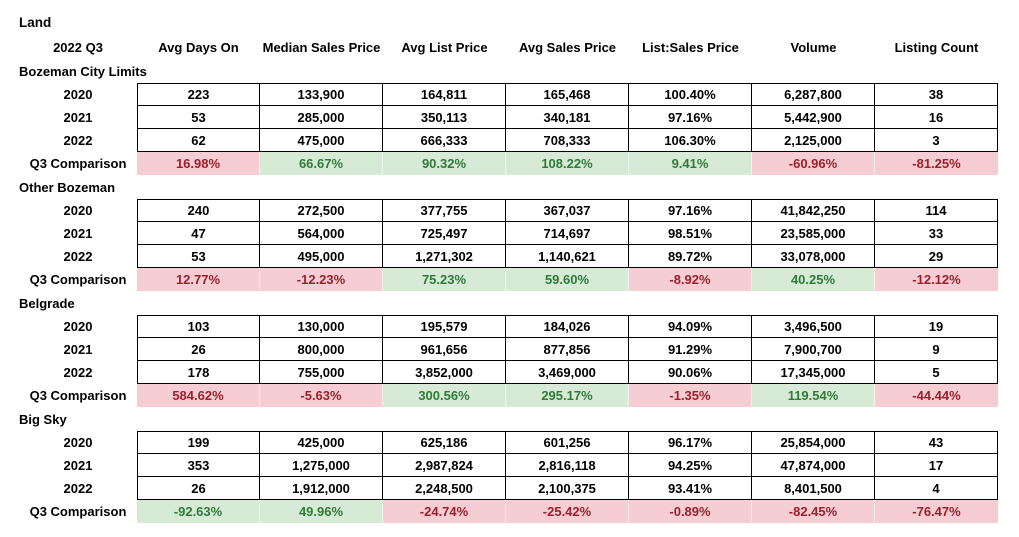 The height and width of the screenshot is (537, 1019). I want to click on data-cell: 96.17%, so click(690, 442).